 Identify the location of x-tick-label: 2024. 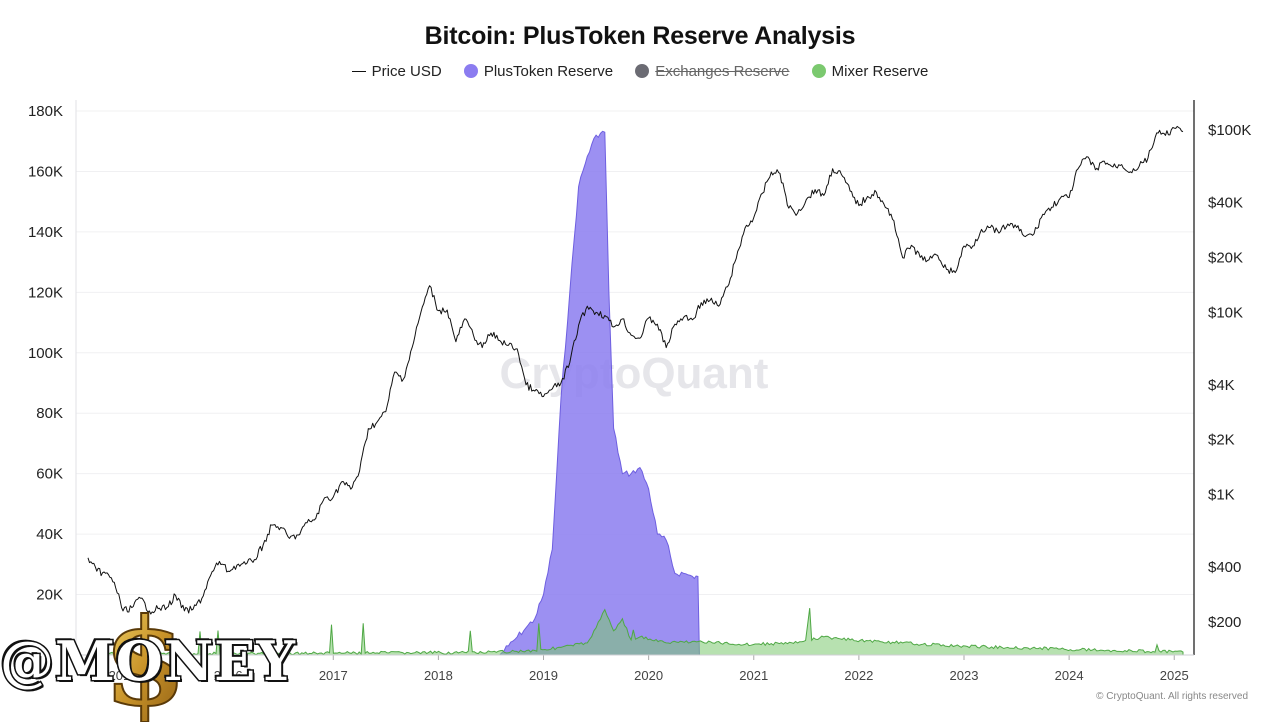
(1069, 675).